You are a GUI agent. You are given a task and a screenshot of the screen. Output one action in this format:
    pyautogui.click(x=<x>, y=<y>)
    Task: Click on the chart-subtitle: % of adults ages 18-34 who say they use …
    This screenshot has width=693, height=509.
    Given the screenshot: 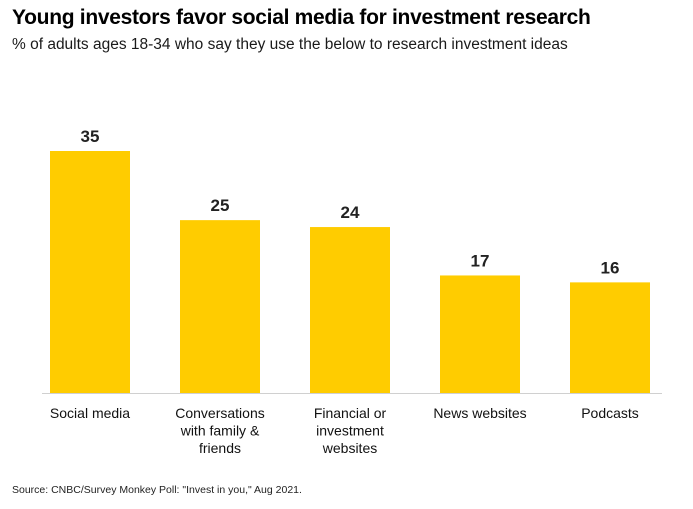 What is the action you would take?
    pyautogui.click(x=290, y=44)
    